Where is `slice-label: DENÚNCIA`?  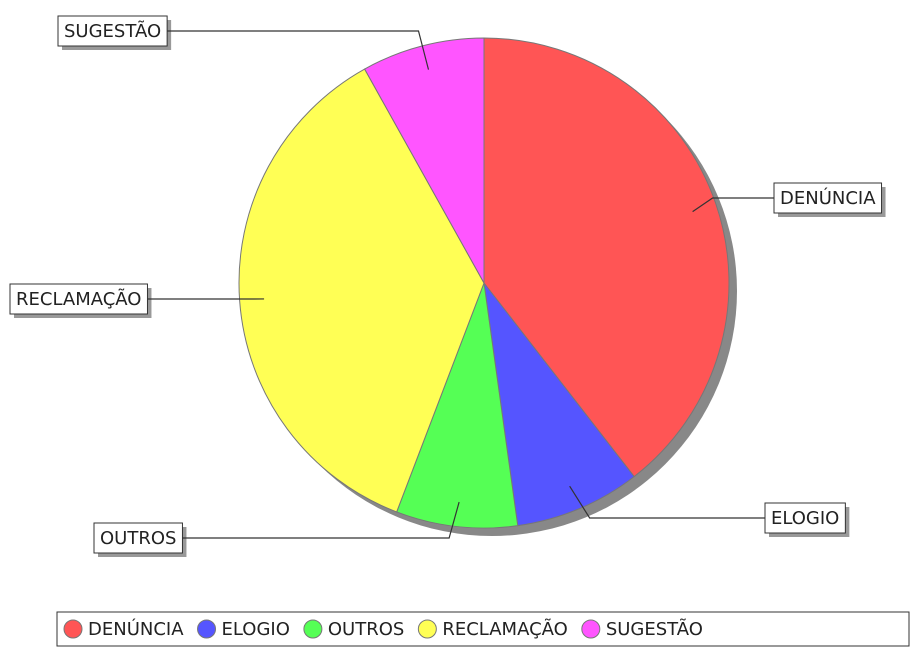 slice-label: DENÚNCIA is located at coordinates (828, 198).